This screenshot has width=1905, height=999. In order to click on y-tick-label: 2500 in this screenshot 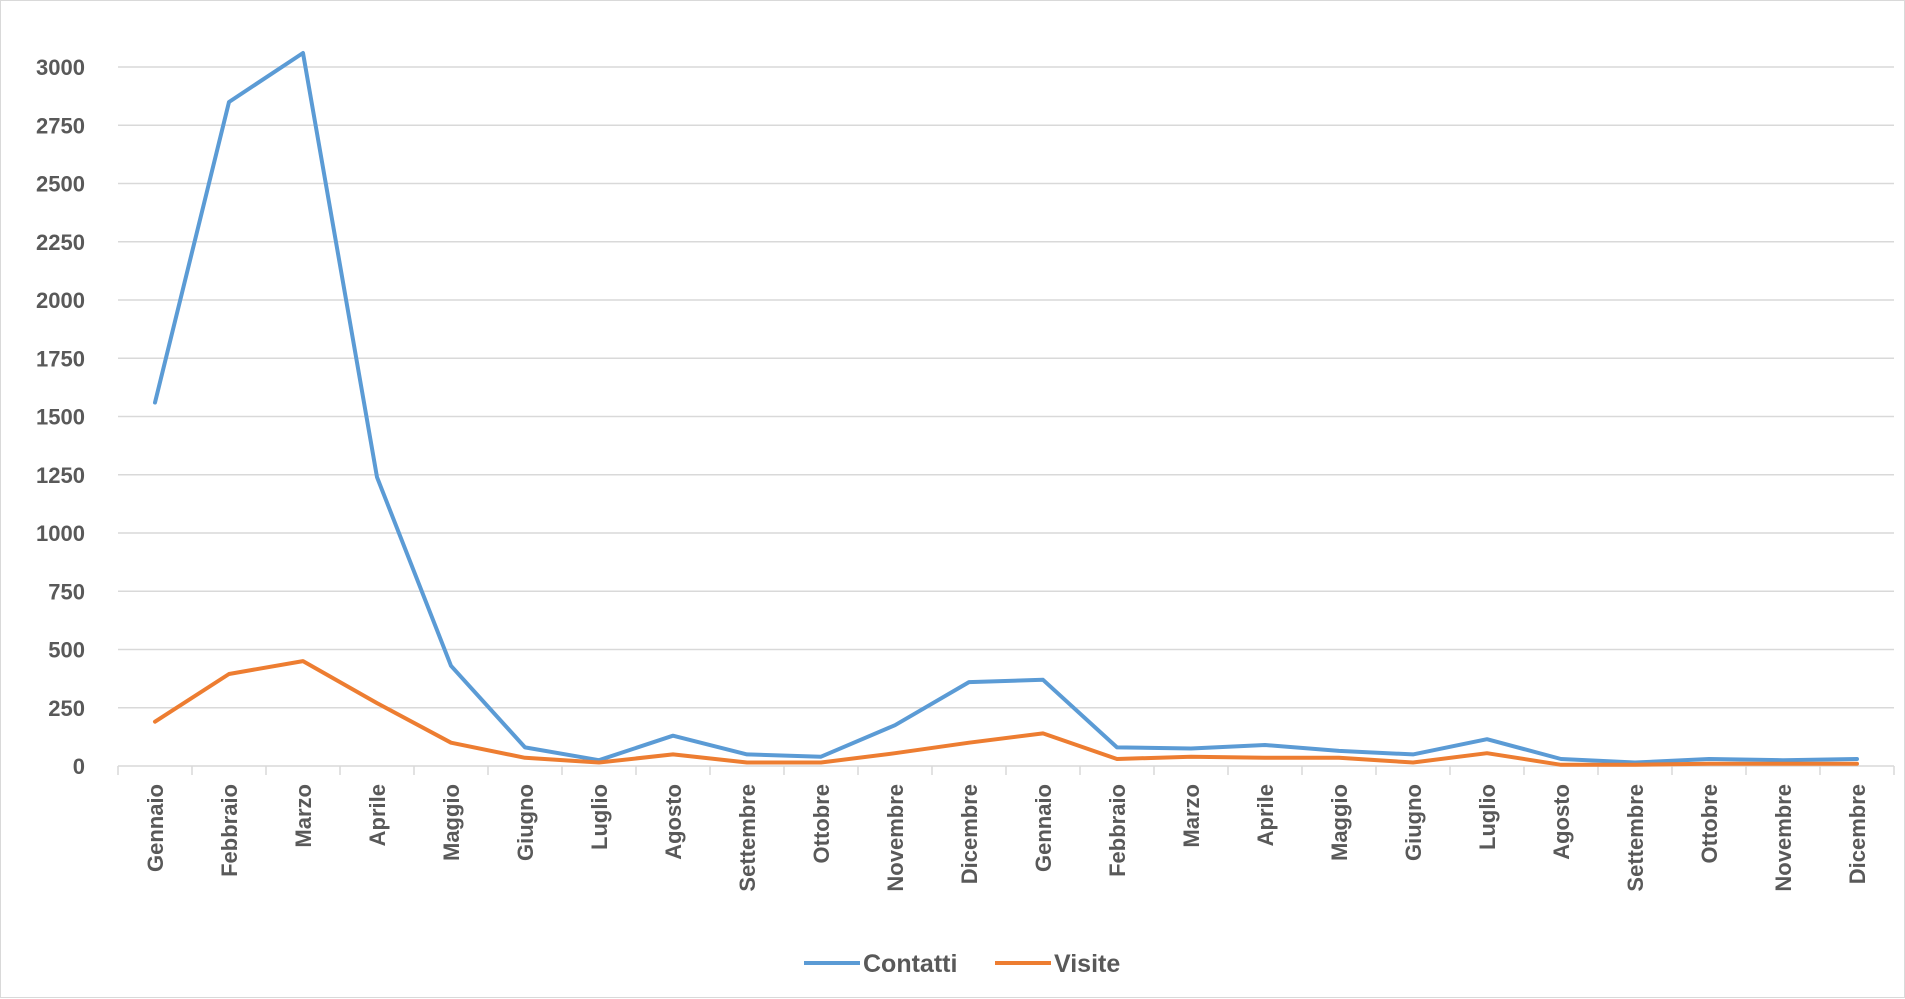, I will do `click(60, 184)`.